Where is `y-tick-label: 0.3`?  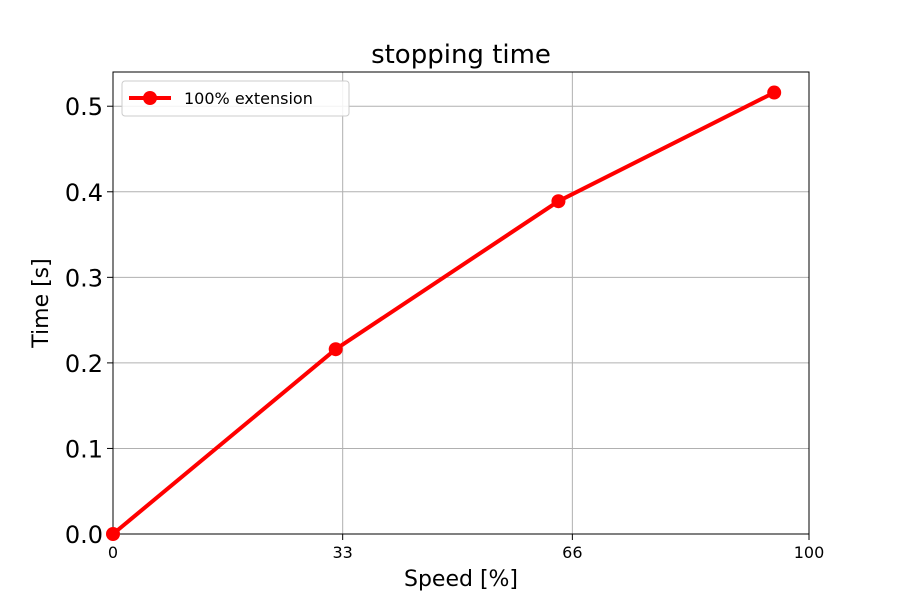 y-tick-label: 0.3 is located at coordinates (84, 278).